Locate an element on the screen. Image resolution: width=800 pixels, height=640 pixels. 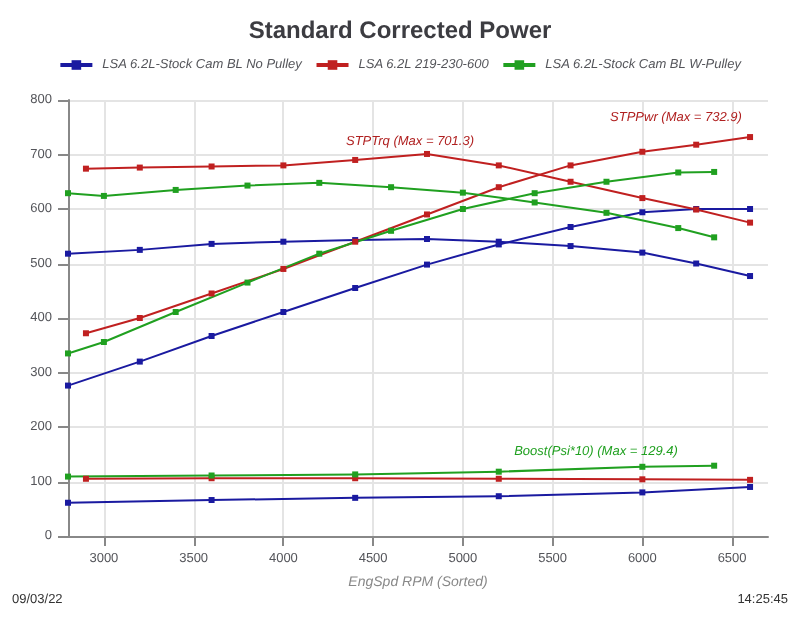
chart-title: Standard Corrected Power is located at coordinates (400, 30).